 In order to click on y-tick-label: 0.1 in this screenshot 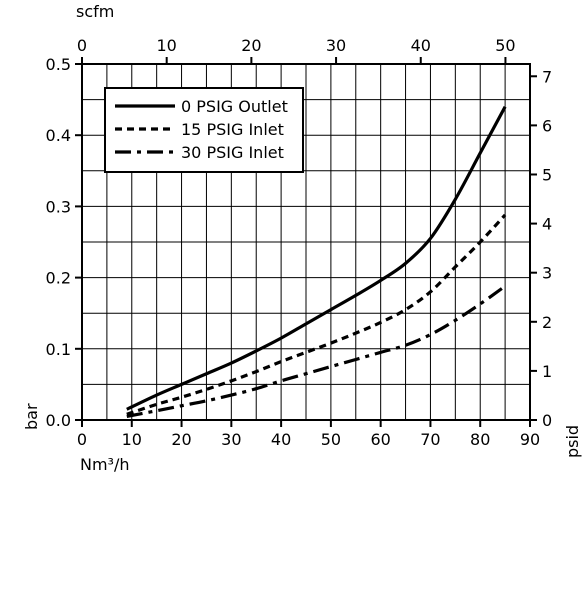, I will do `click(58, 349)`.